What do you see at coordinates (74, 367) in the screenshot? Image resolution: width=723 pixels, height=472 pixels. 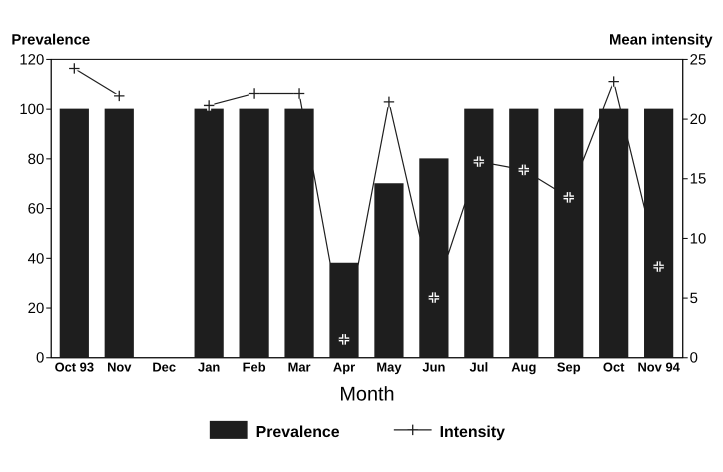 I see `x-tick-label: Oct 93` at bounding box center [74, 367].